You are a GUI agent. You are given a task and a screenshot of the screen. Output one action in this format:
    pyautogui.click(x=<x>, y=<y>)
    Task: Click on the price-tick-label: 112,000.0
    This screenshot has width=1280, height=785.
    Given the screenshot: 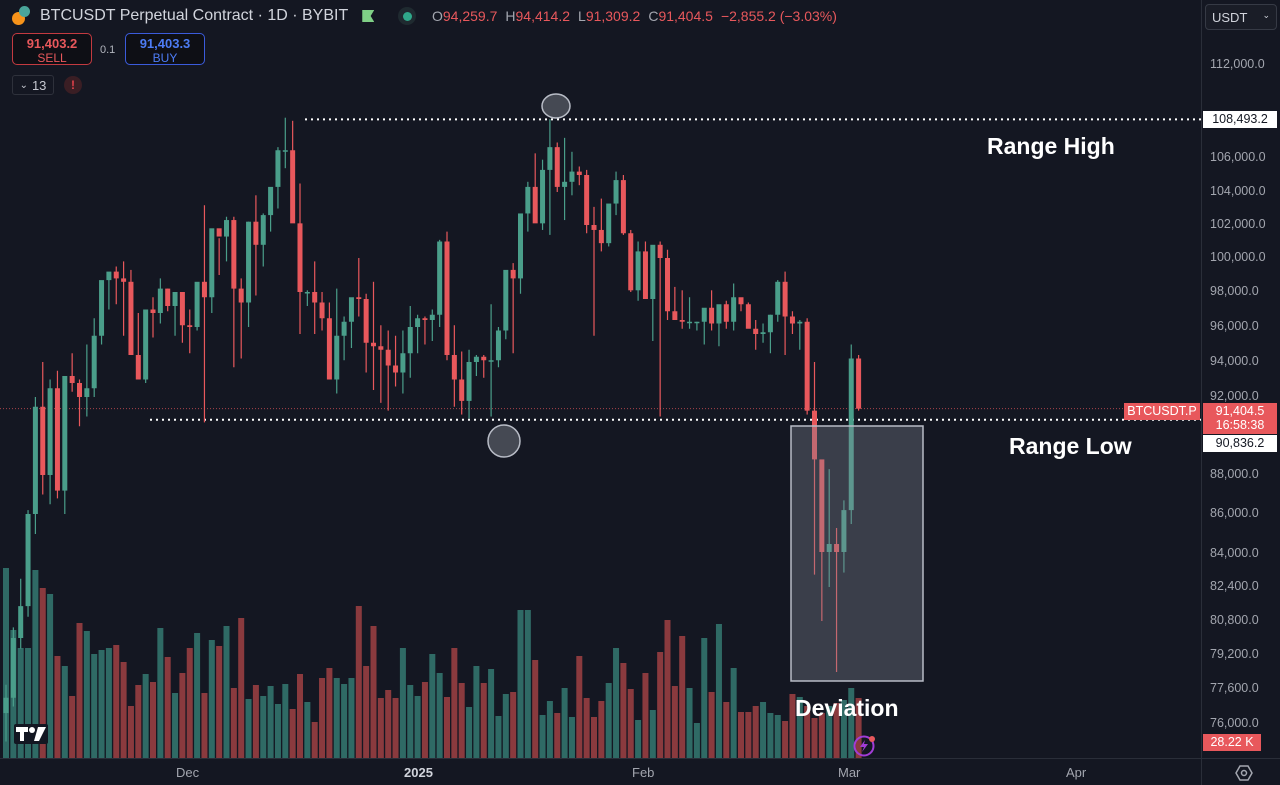 What is the action you would take?
    pyautogui.click(x=1237, y=64)
    